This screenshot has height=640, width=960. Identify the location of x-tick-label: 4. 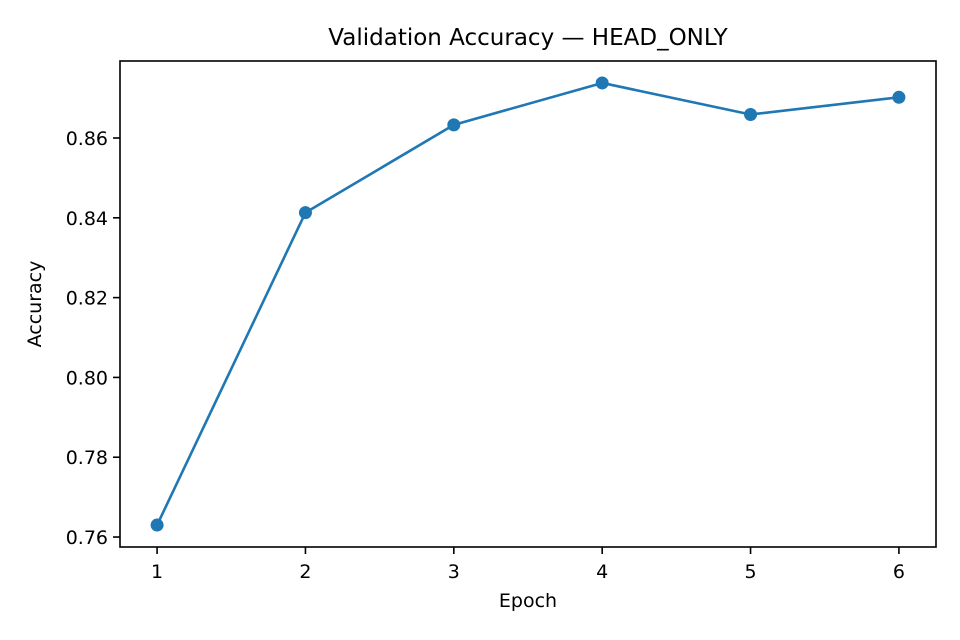
(602, 572).